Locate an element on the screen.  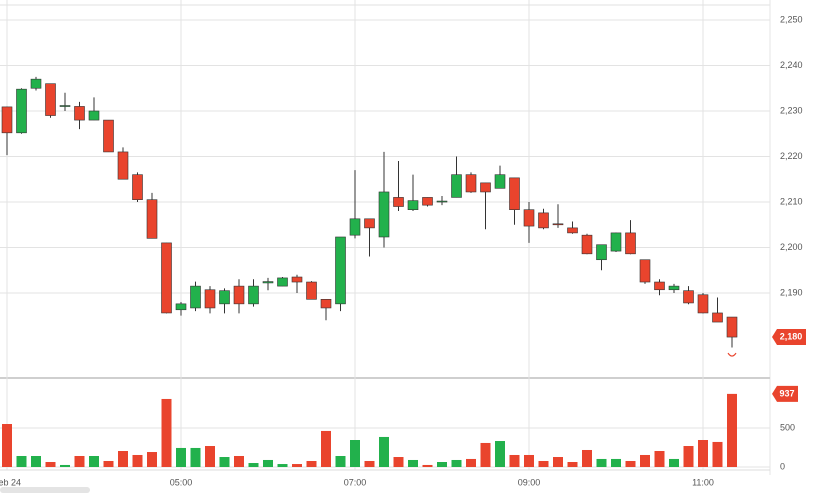
y-tick-label: 2,240 is located at coordinates (791, 65).